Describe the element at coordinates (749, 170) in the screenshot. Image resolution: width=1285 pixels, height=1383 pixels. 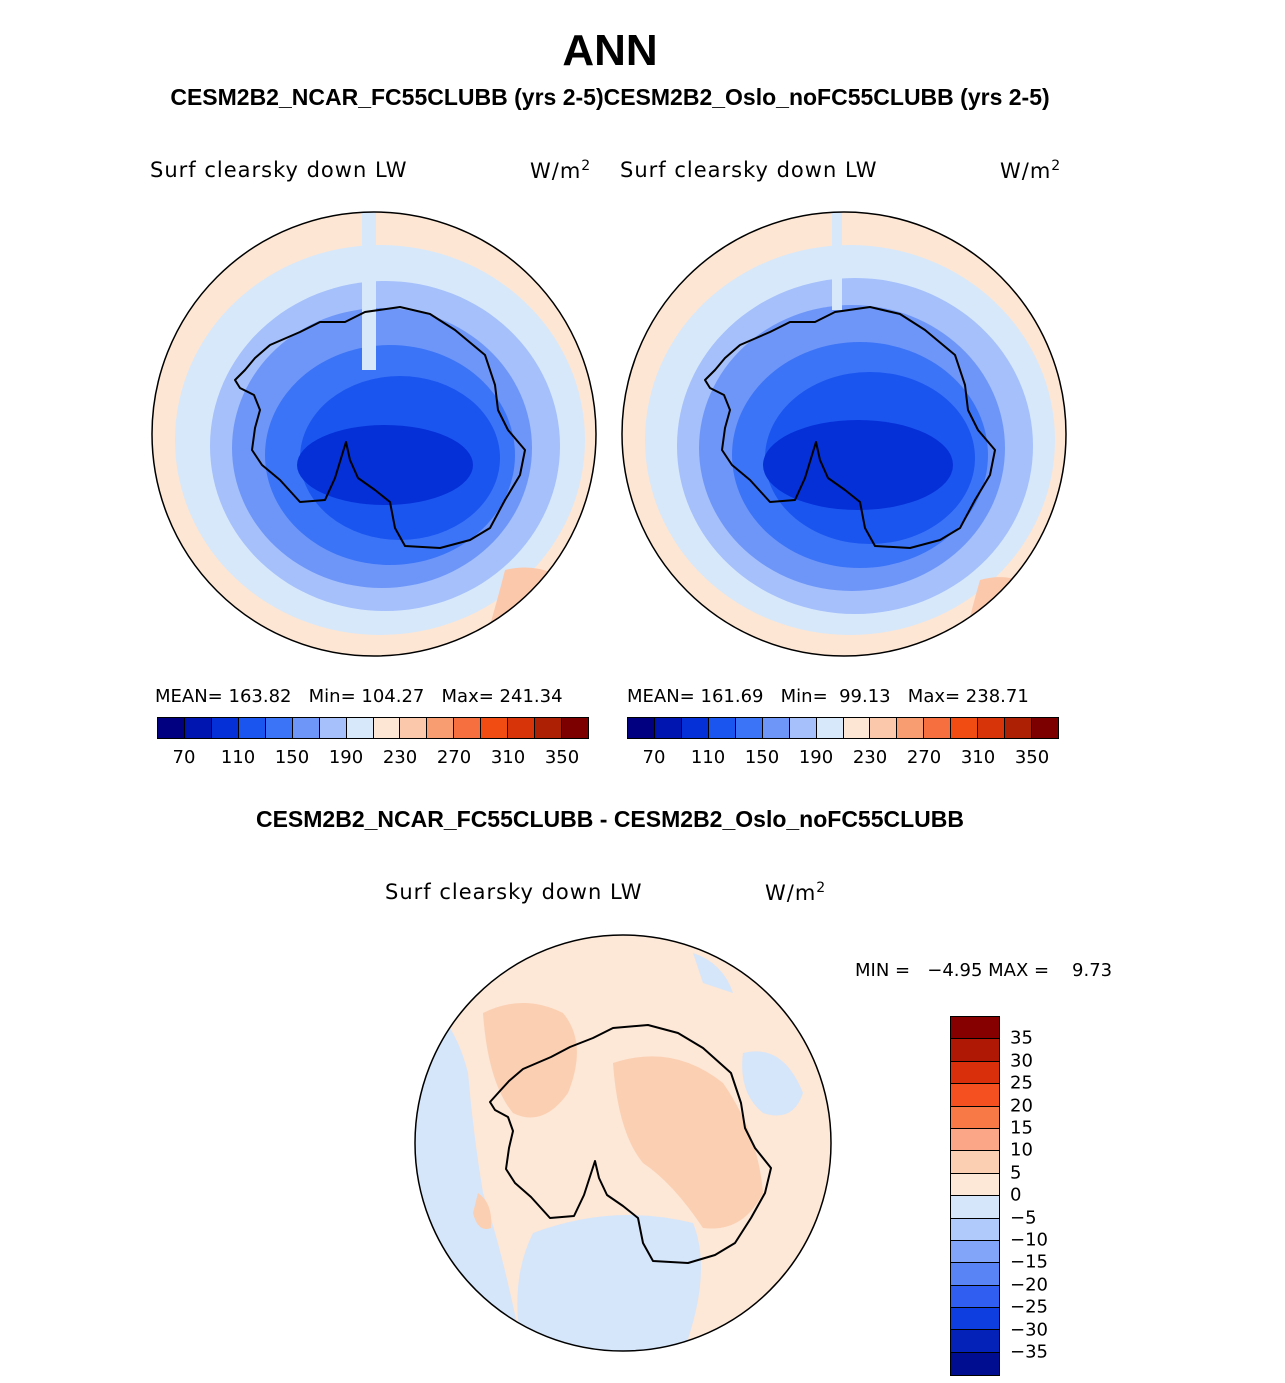
I see `panel2-variable-label: Surf clearsky down LW` at that location.